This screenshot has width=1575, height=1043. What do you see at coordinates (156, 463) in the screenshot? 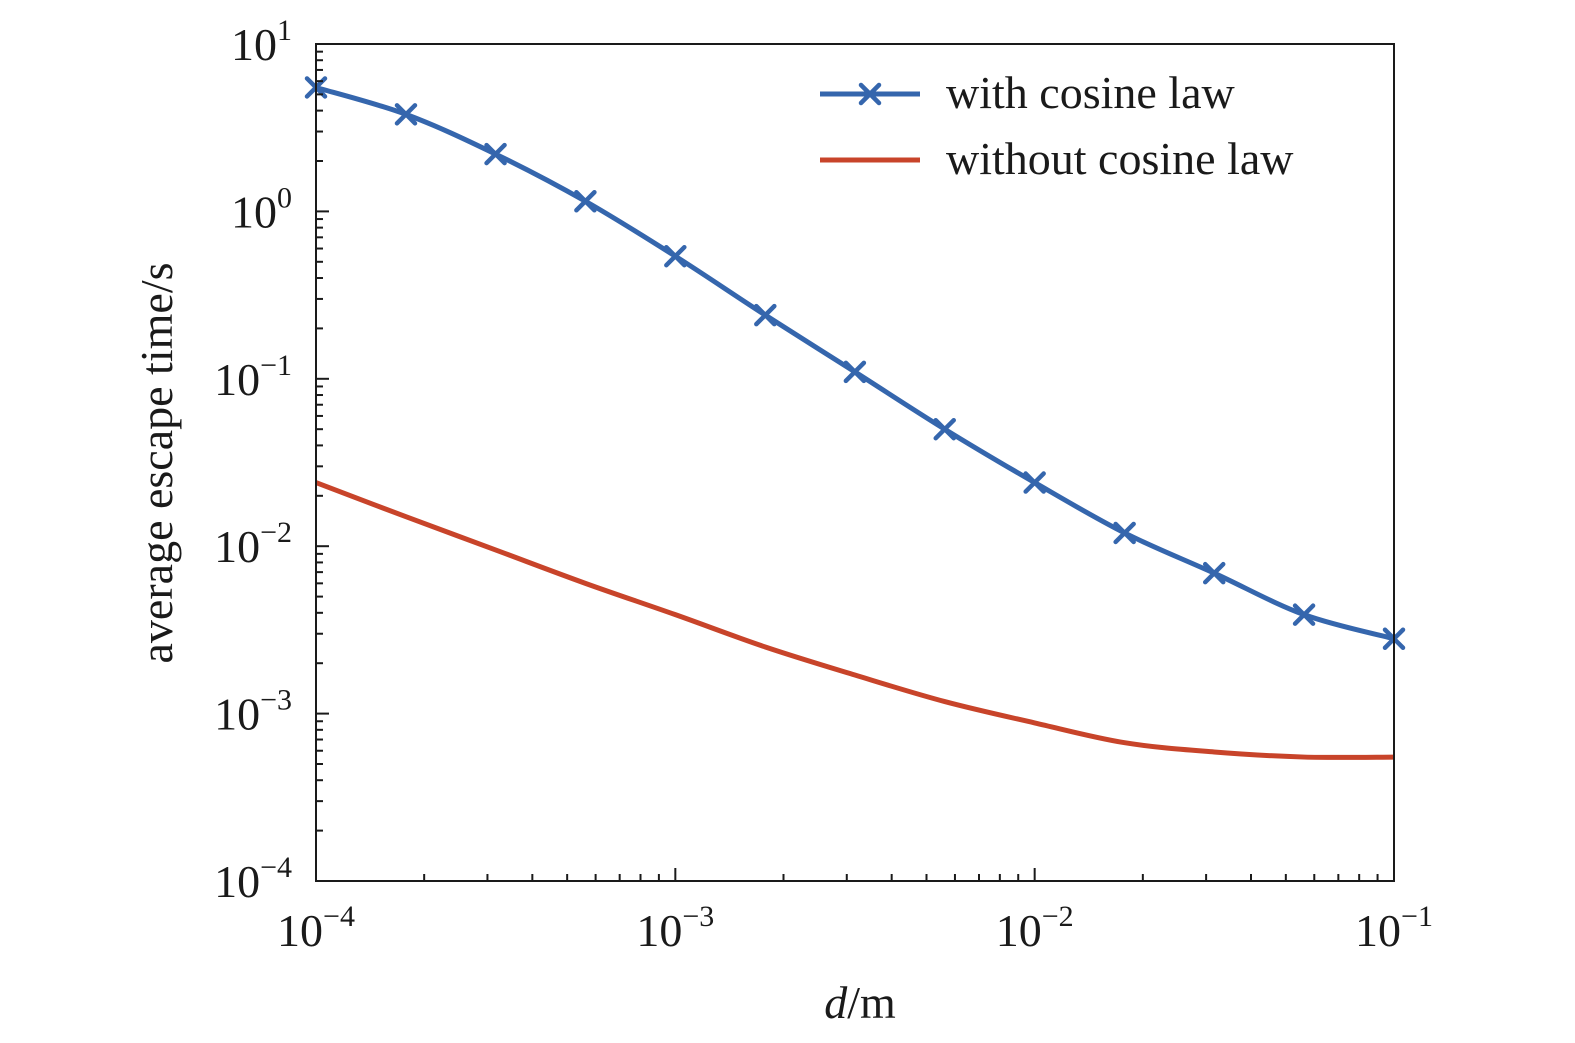
I see `y-axis-label: average escape time/s` at bounding box center [156, 463].